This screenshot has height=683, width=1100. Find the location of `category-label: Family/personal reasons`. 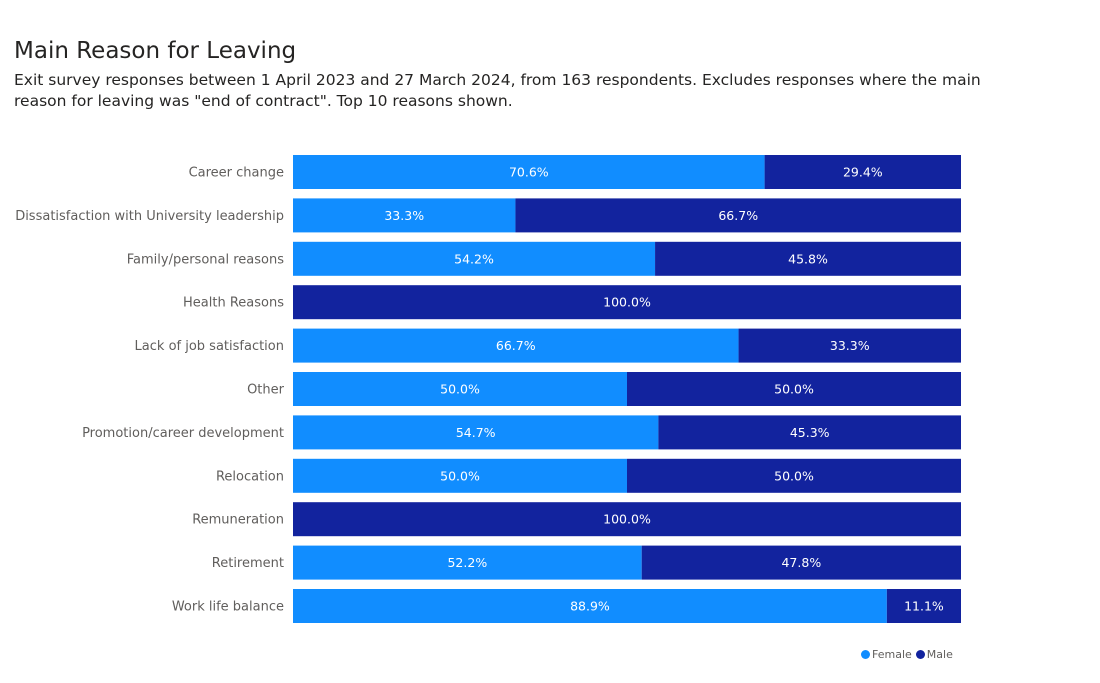

category-label: Family/personal reasons is located at coordinates (205, 259).